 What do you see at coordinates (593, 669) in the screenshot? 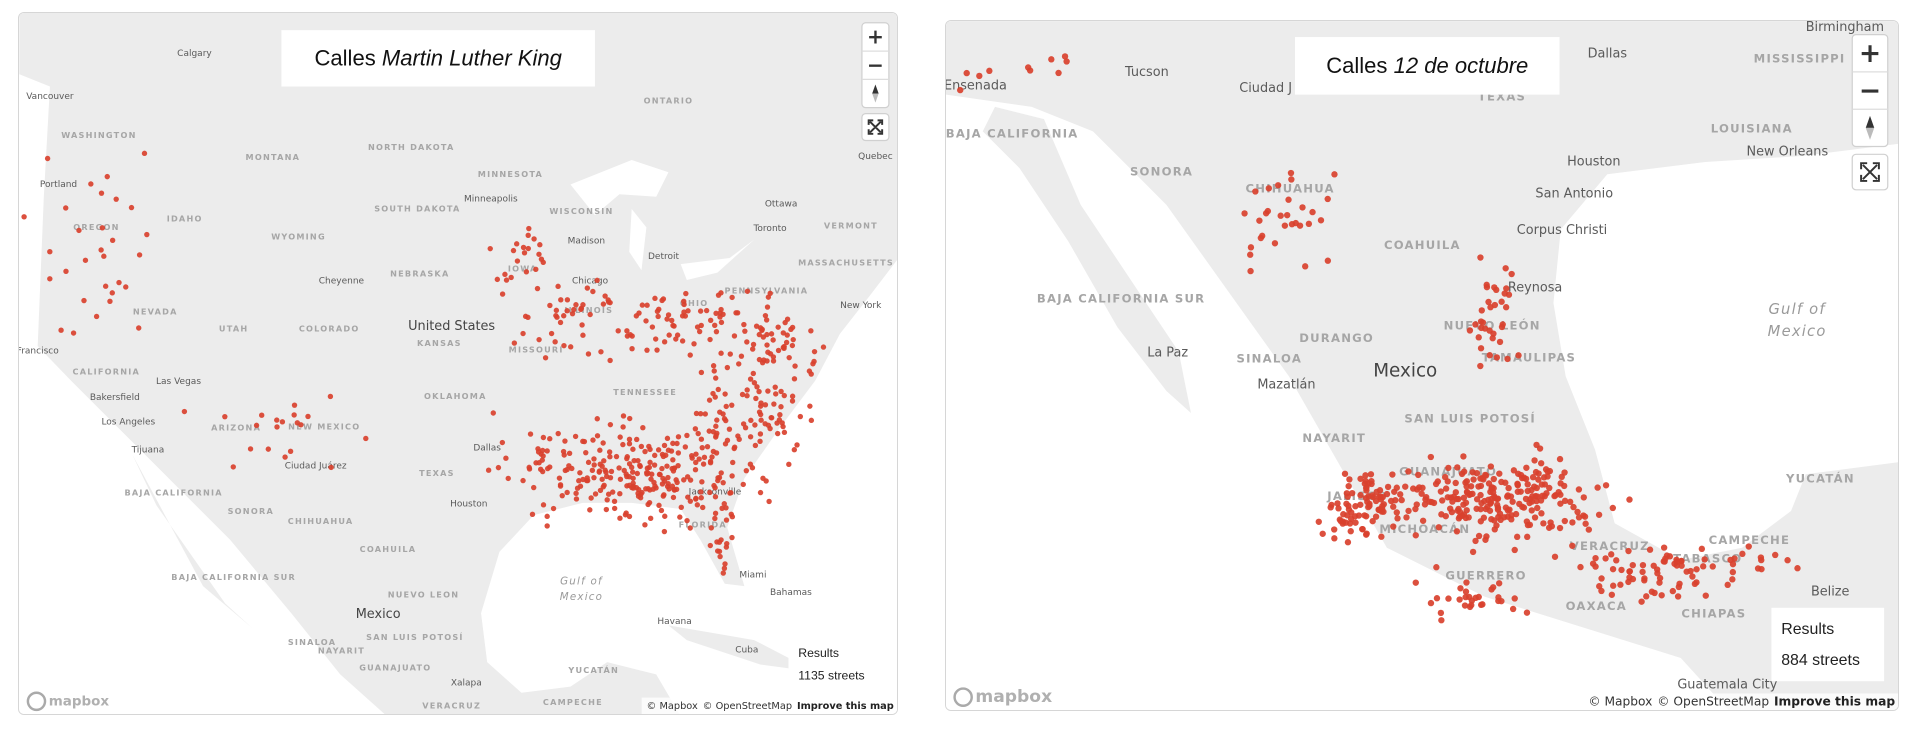
I see `place-label: YUCATÁN` at bounding box center [593, 669].